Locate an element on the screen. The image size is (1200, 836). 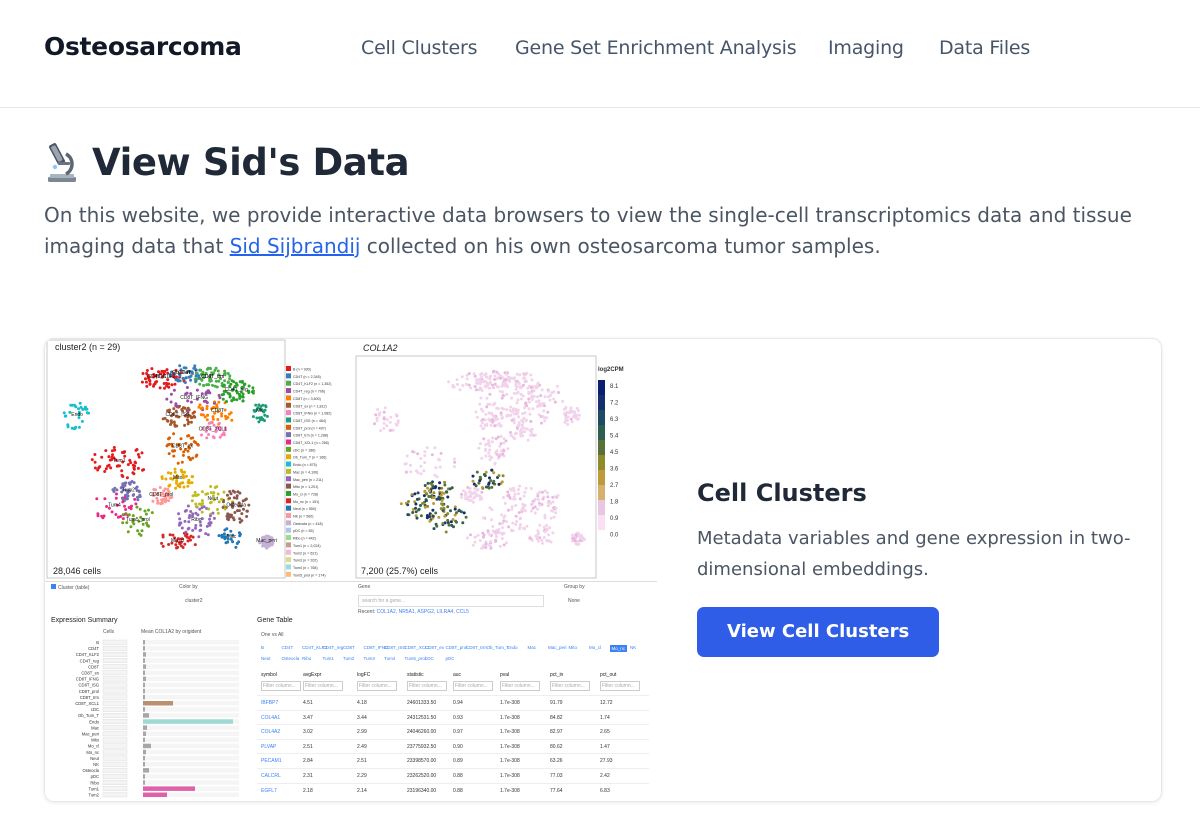
gene-table-cell: CALCRL is located at coordinates (271, 776).